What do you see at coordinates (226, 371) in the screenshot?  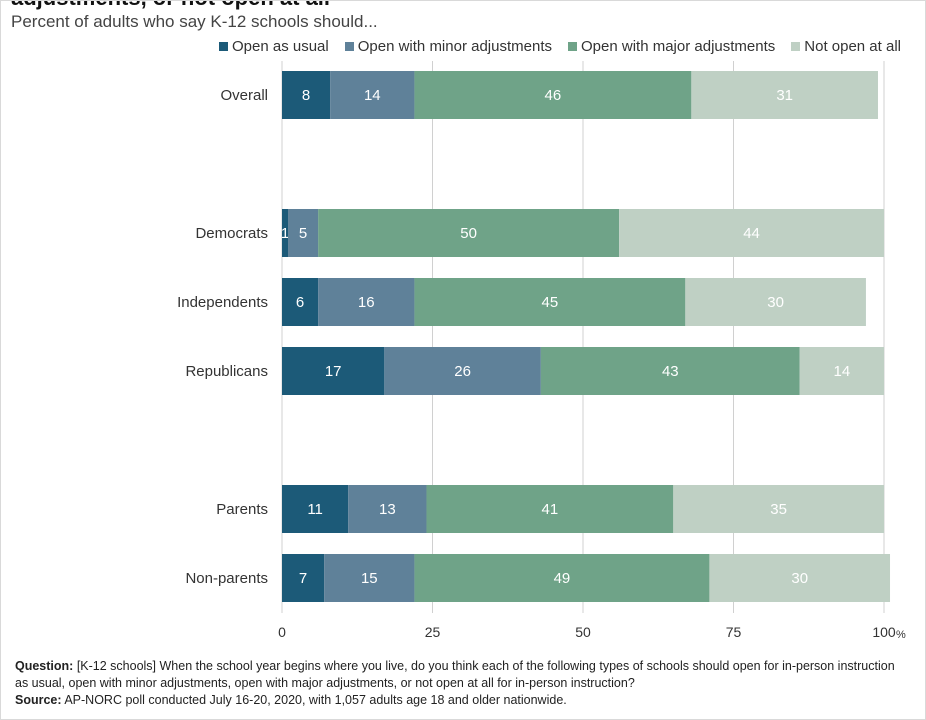 I see `category-label-republicans: Republicans` at bounding box center [226, 371].